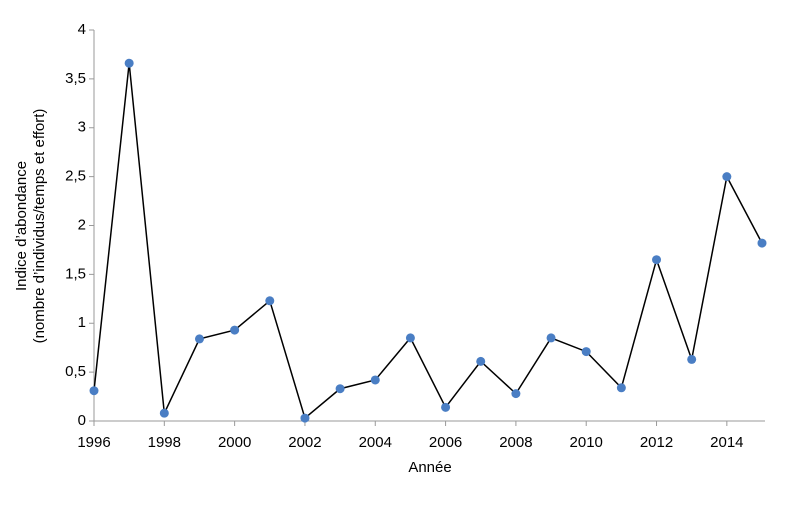  What do you see at coordinates (726, 442) in the screenshot?
I see `x-tick-label: 2014` at bounding box center [726, 442].